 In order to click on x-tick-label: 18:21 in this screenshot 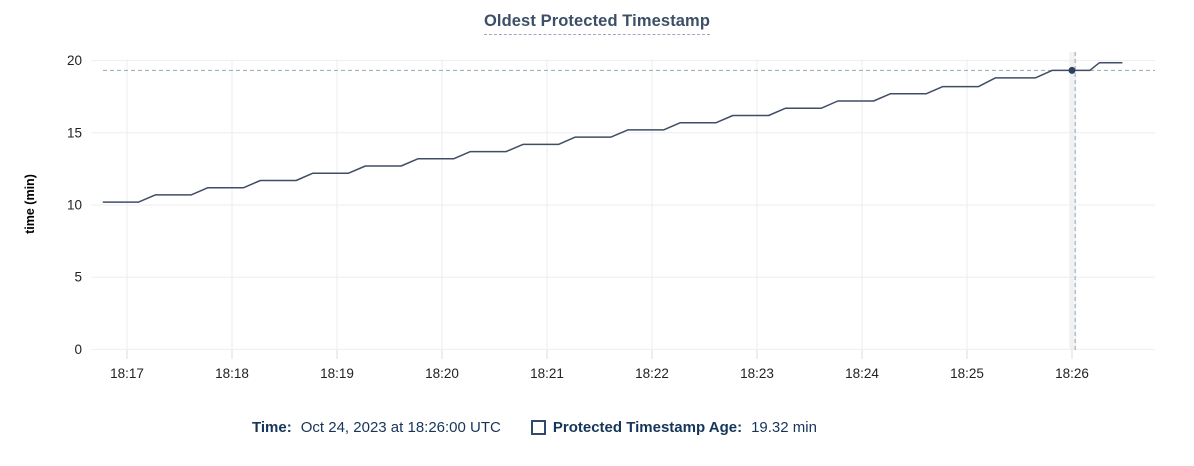, I will do `click(547, 373)`.